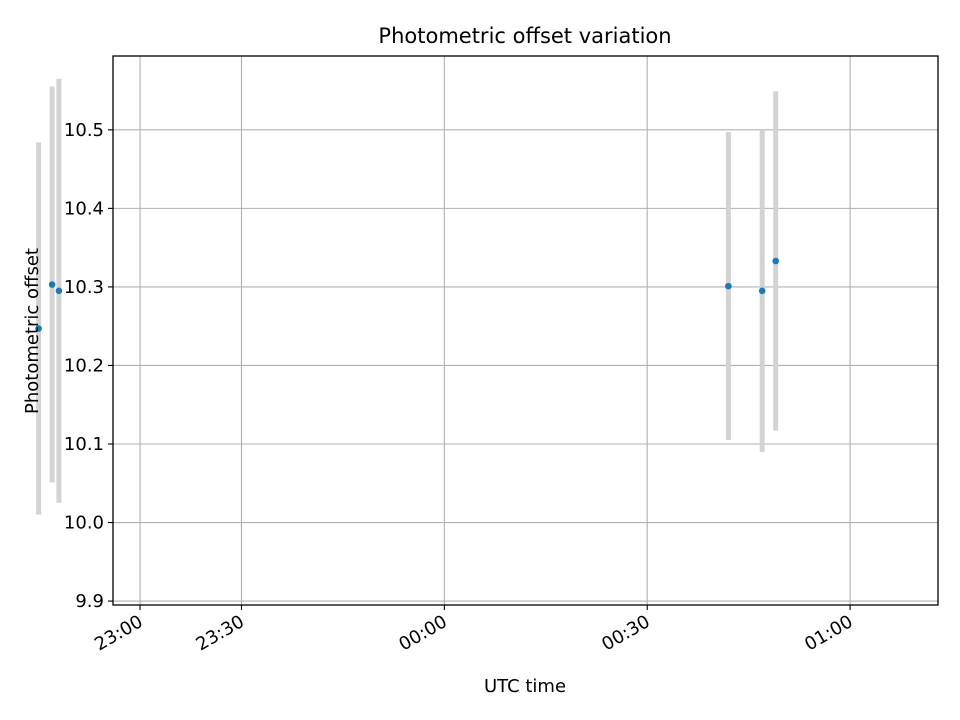 This screenshot has height=720, width=960. Describe the element at coordinates (524, 36) in the screenshot. I see `chart-title: Photometric offset variation` at that location.